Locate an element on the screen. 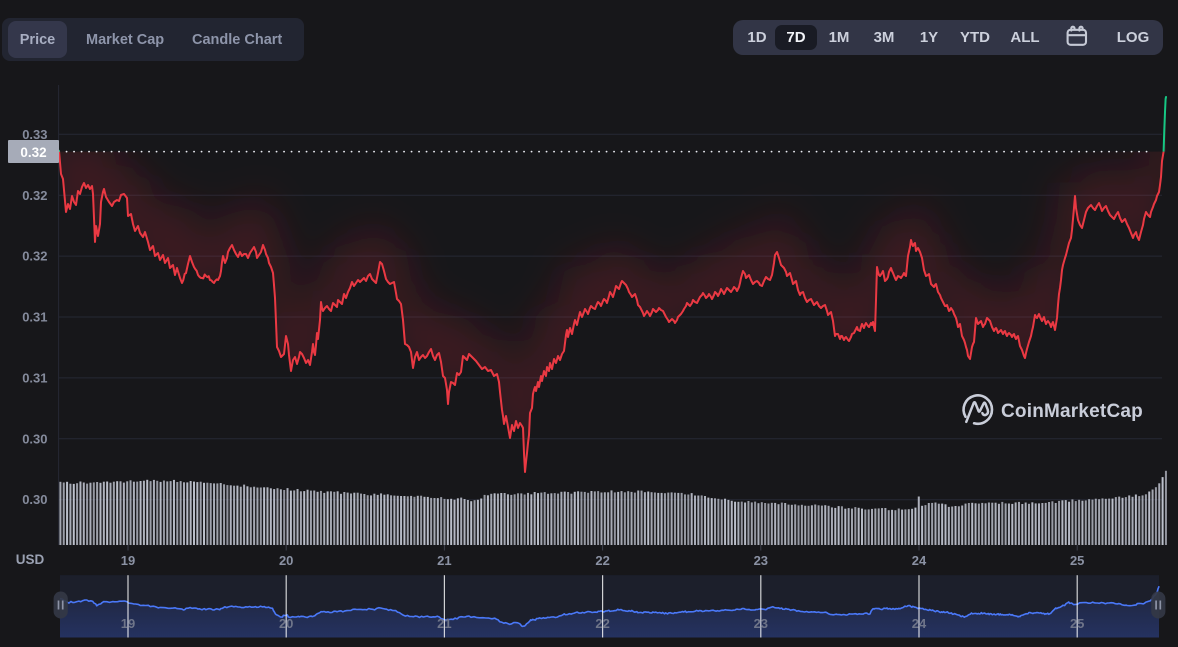 This screenshot has height=647, width=1178. svg-text: CoinMarketCap is located at coordinates (1072, 411).